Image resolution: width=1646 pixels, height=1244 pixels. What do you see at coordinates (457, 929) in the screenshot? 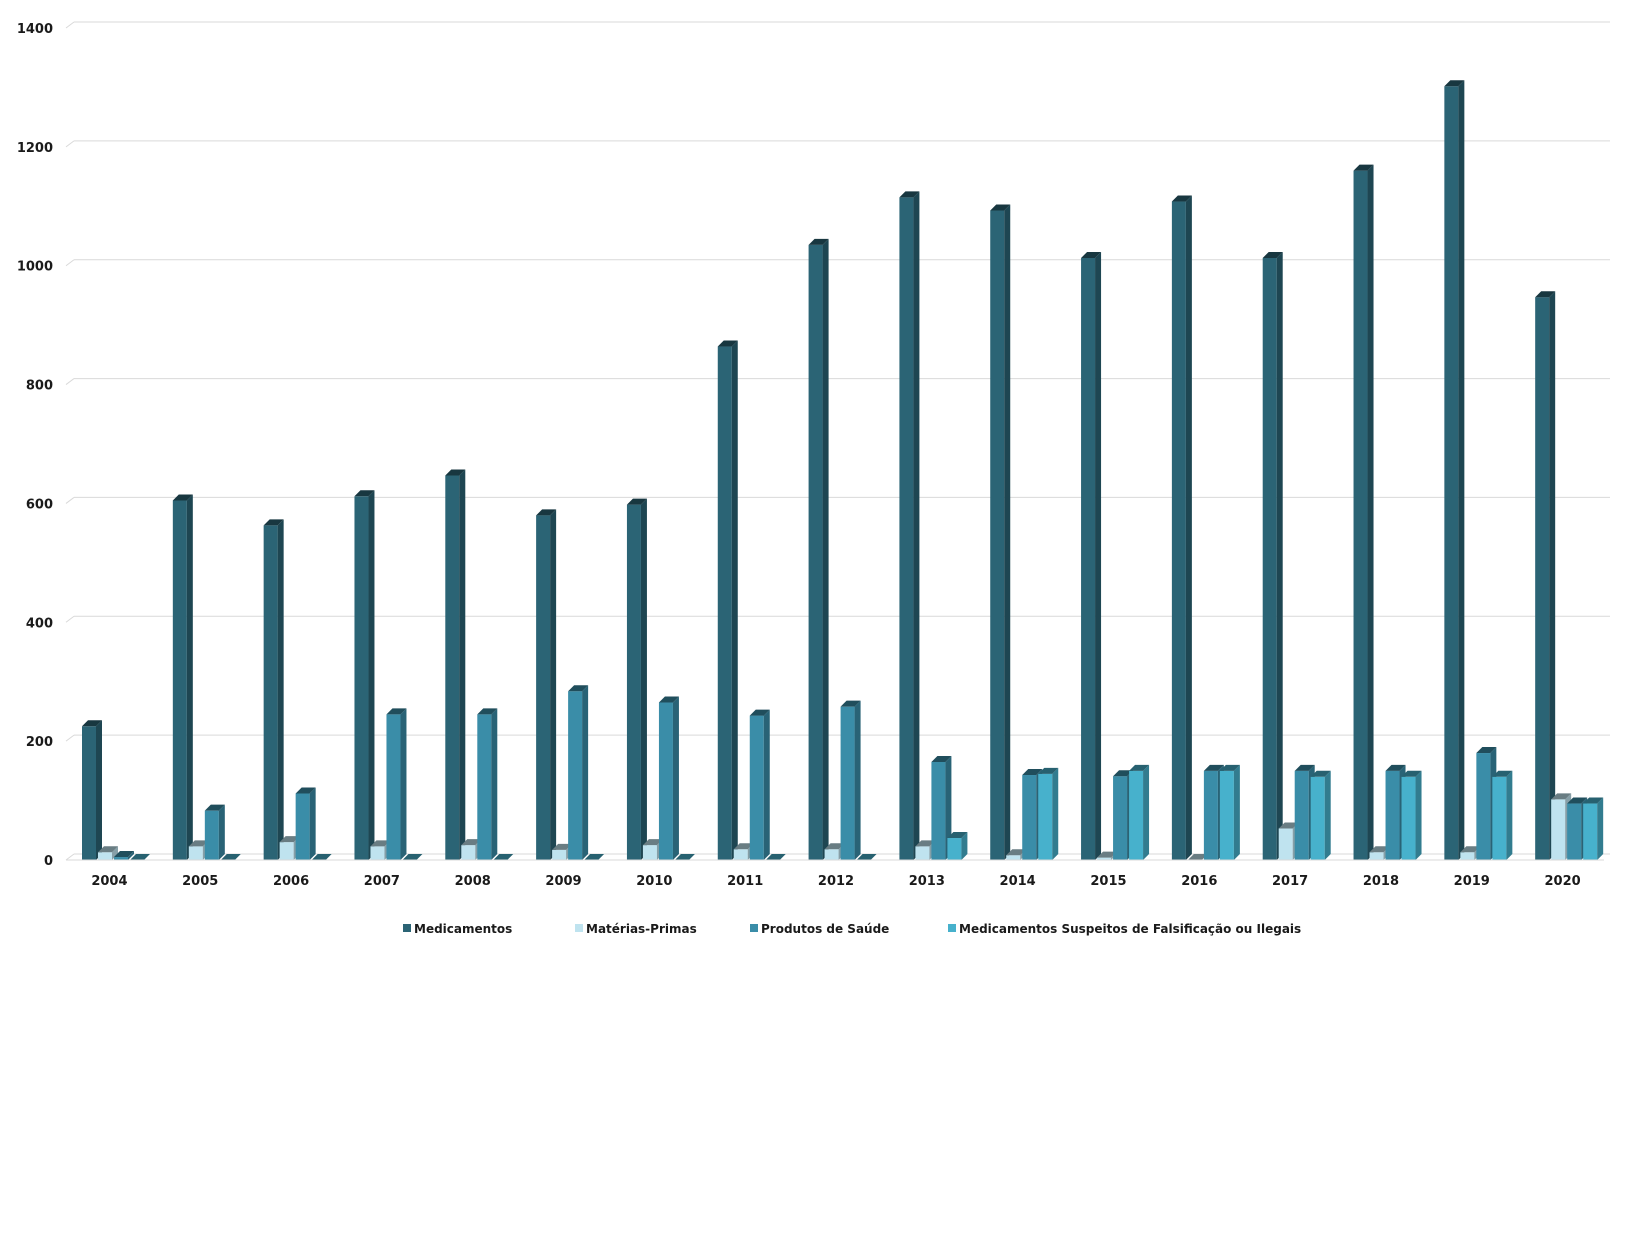
I see `legend-item: Medicamentos` at bounding box center [457, 929].